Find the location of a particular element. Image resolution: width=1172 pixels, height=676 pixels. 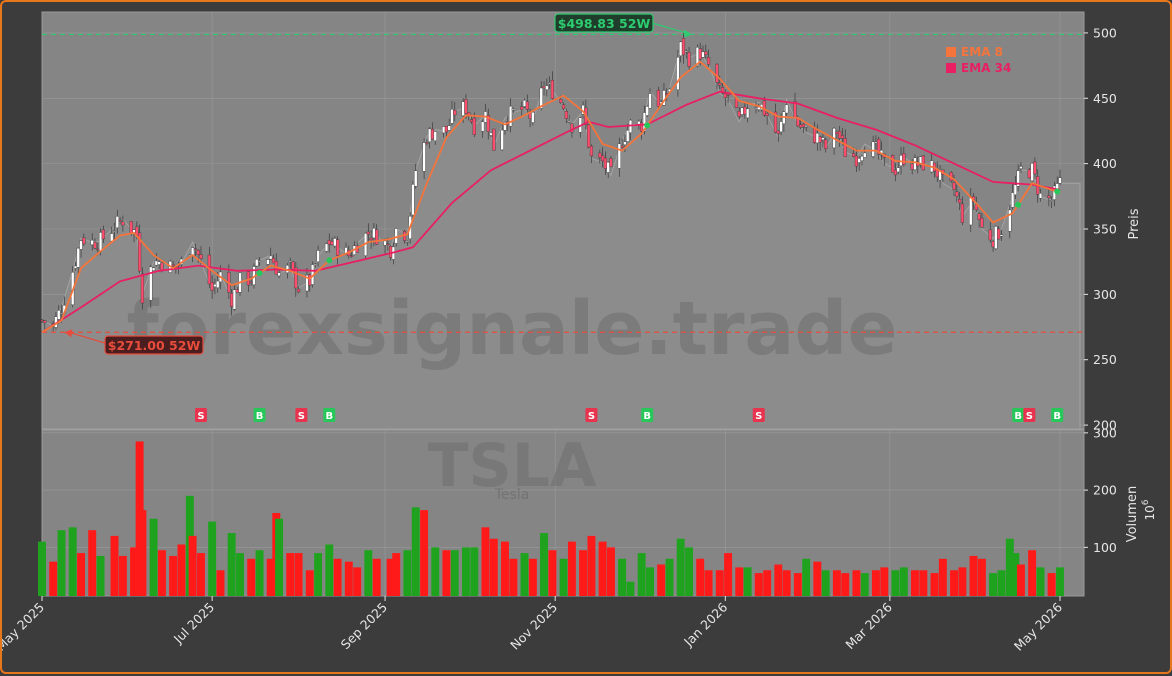

date-tick-label: May 2025 is located at coordinates (24, 627).